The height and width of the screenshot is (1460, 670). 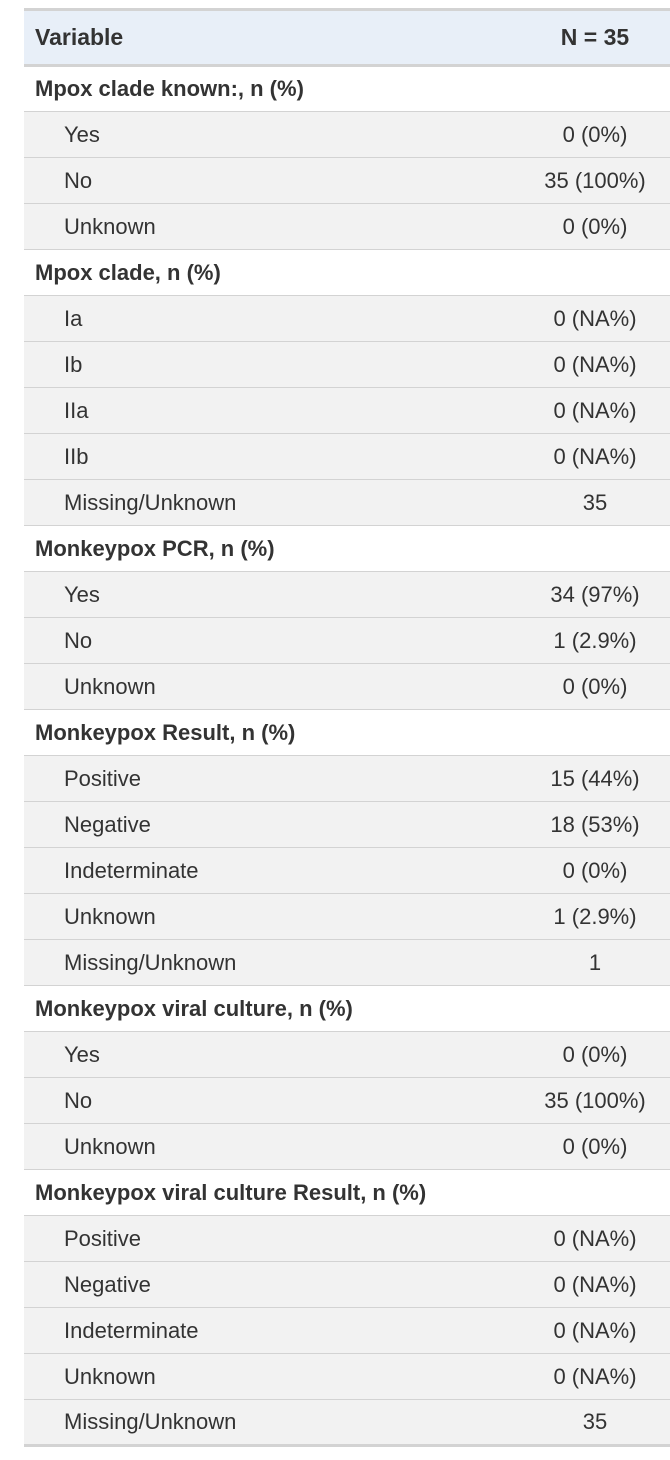 I want to click on group-row: Monkeypox viral culture, n (%), so click(x=347, y=1008).